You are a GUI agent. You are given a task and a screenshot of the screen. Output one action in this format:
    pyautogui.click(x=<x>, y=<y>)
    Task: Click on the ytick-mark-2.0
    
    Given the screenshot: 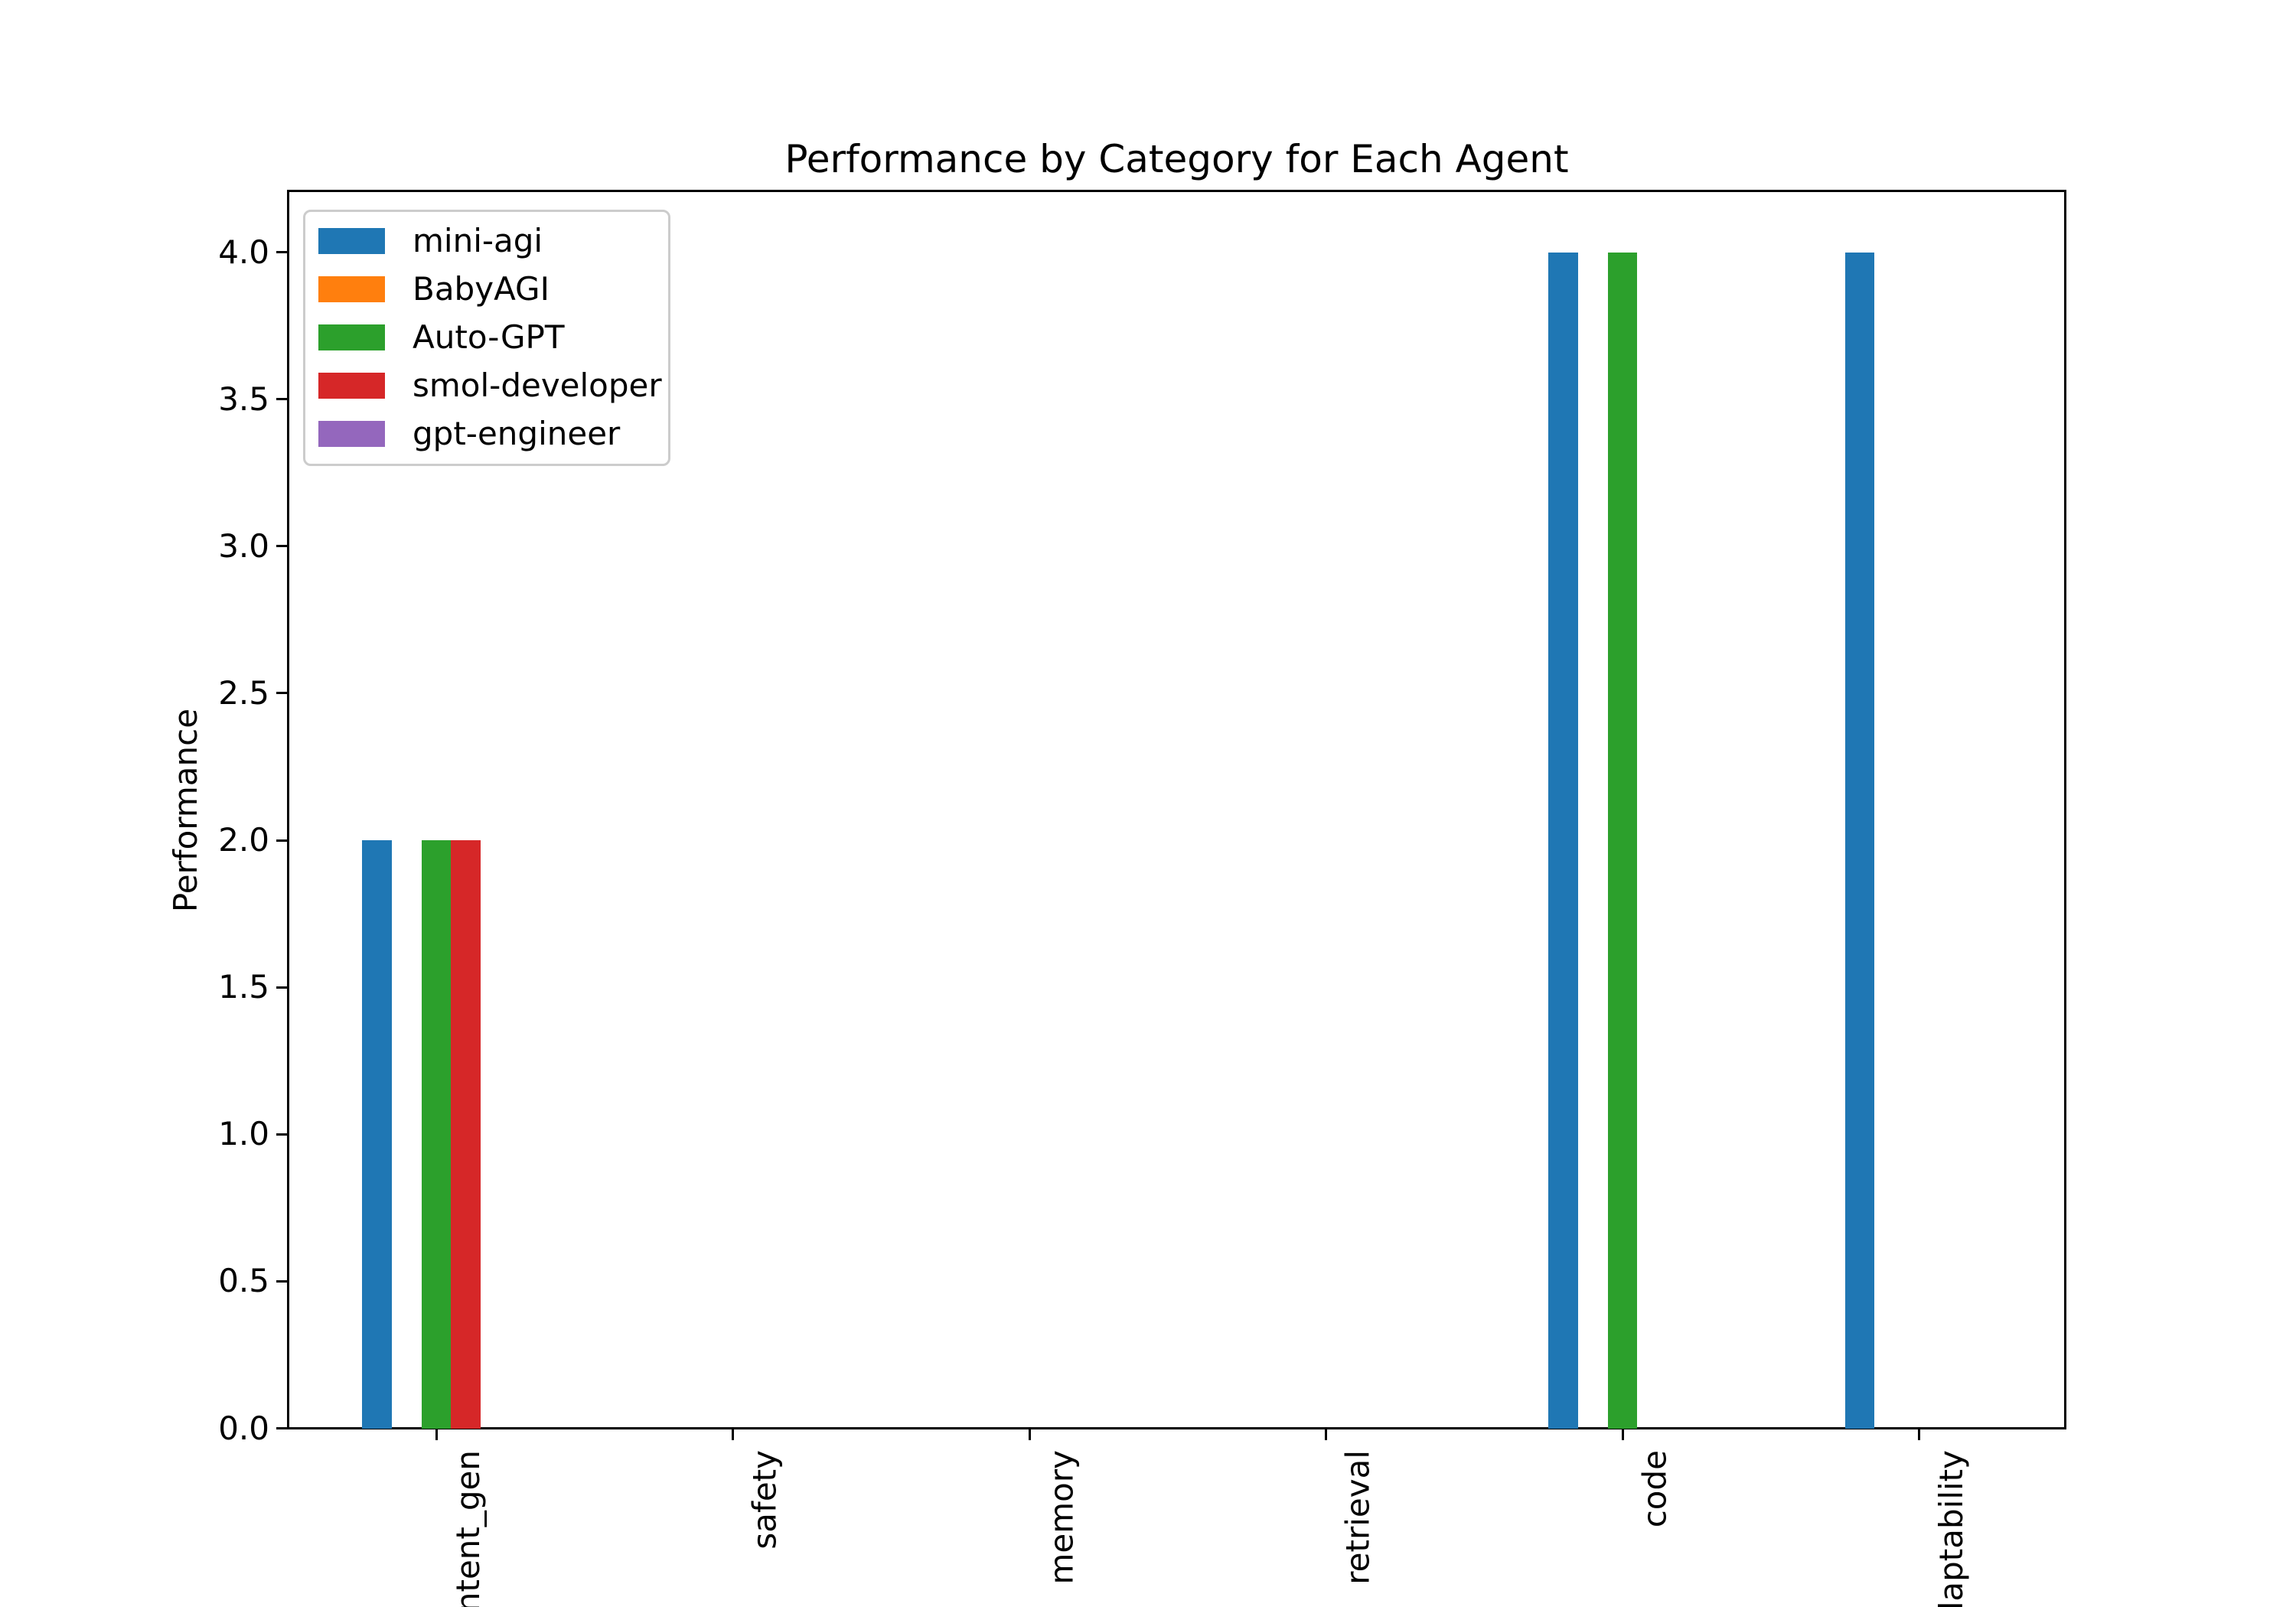 What is the action you would take?
    pyautogui.click(x=281, y=840)
    